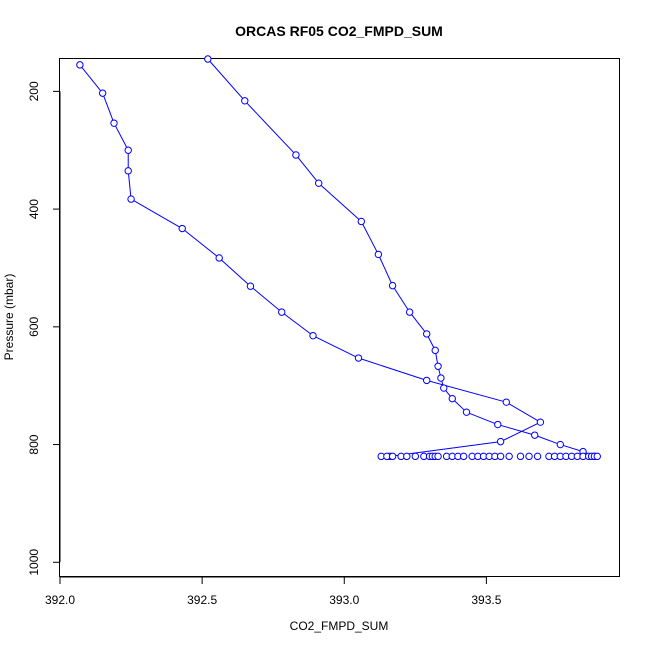 This screenshot has width=650, height=650. I want to click on y-tick-label: 800, so click(34, 444).